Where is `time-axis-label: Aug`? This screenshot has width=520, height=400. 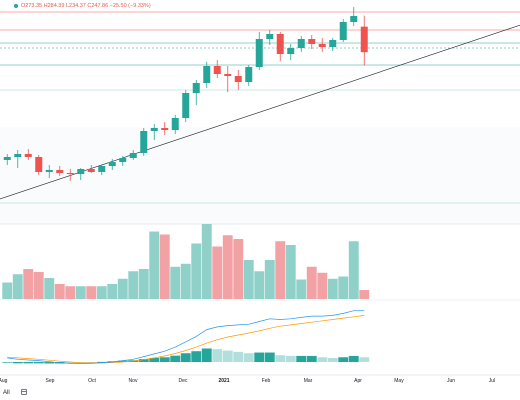 time-axis-label: Aug is located at coordinates (4, 381).